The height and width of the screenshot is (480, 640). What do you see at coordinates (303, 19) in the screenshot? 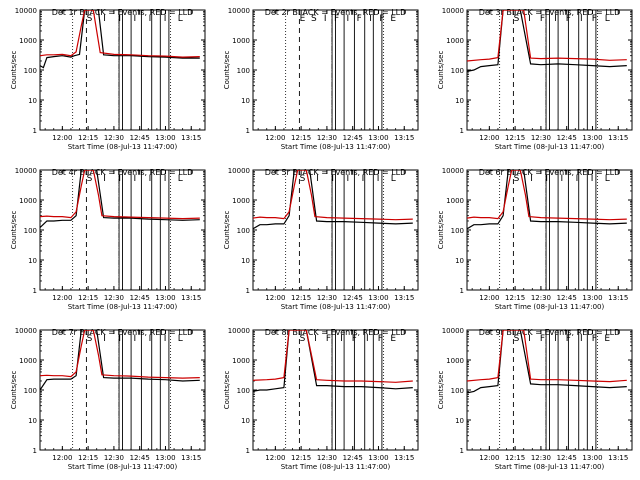
I see `marker-letter: E` at bounding box center [303, 19].